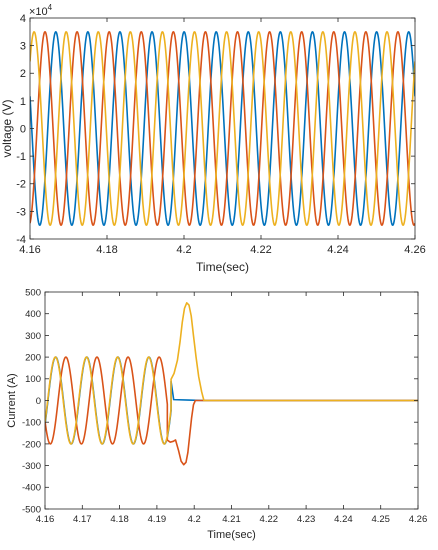  What do you see at coordinates (12, 400) in the screenshot?
I see `current-y-axis-label: Current (A)` at bounding box center [12, 400].